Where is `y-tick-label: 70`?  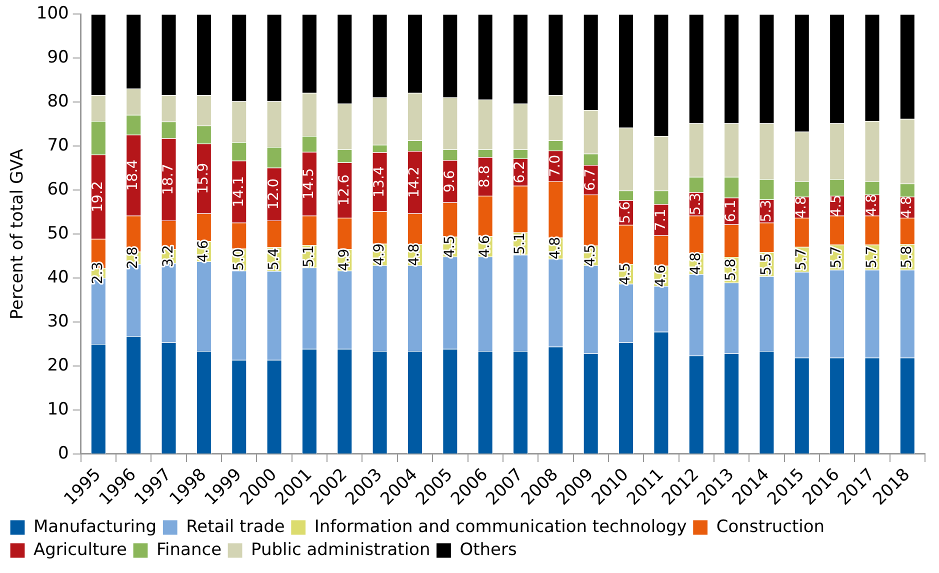
y-tick-label: 70 is located at coordinates (58, 146).